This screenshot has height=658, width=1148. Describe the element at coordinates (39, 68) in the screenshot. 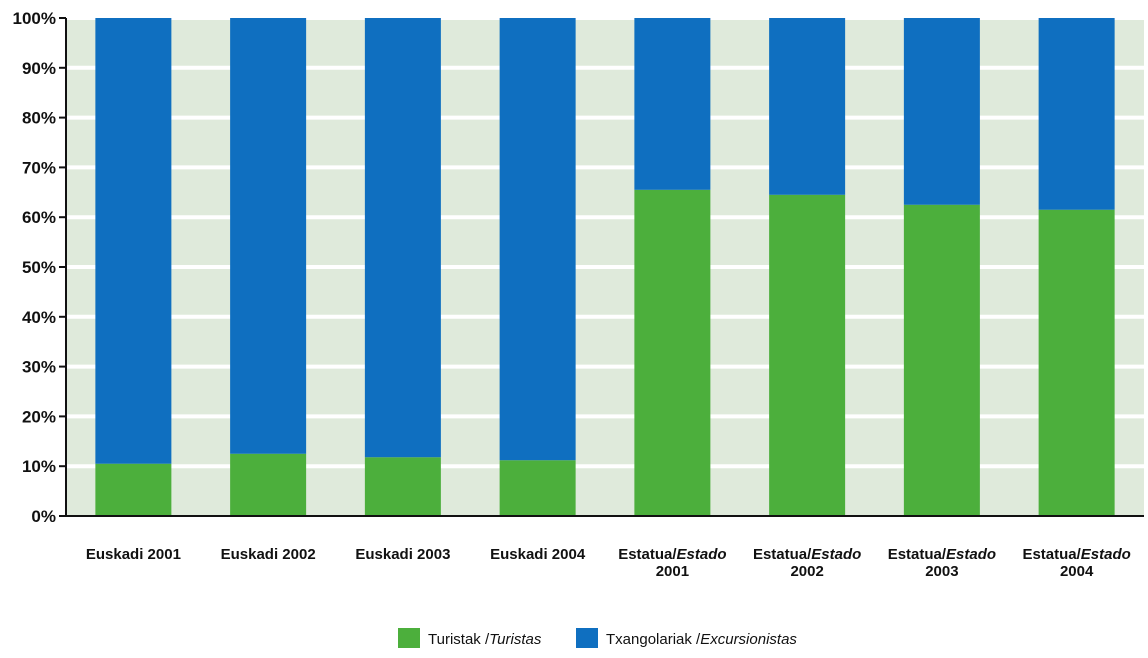

I see `y-tick-label: 90%` at that location.